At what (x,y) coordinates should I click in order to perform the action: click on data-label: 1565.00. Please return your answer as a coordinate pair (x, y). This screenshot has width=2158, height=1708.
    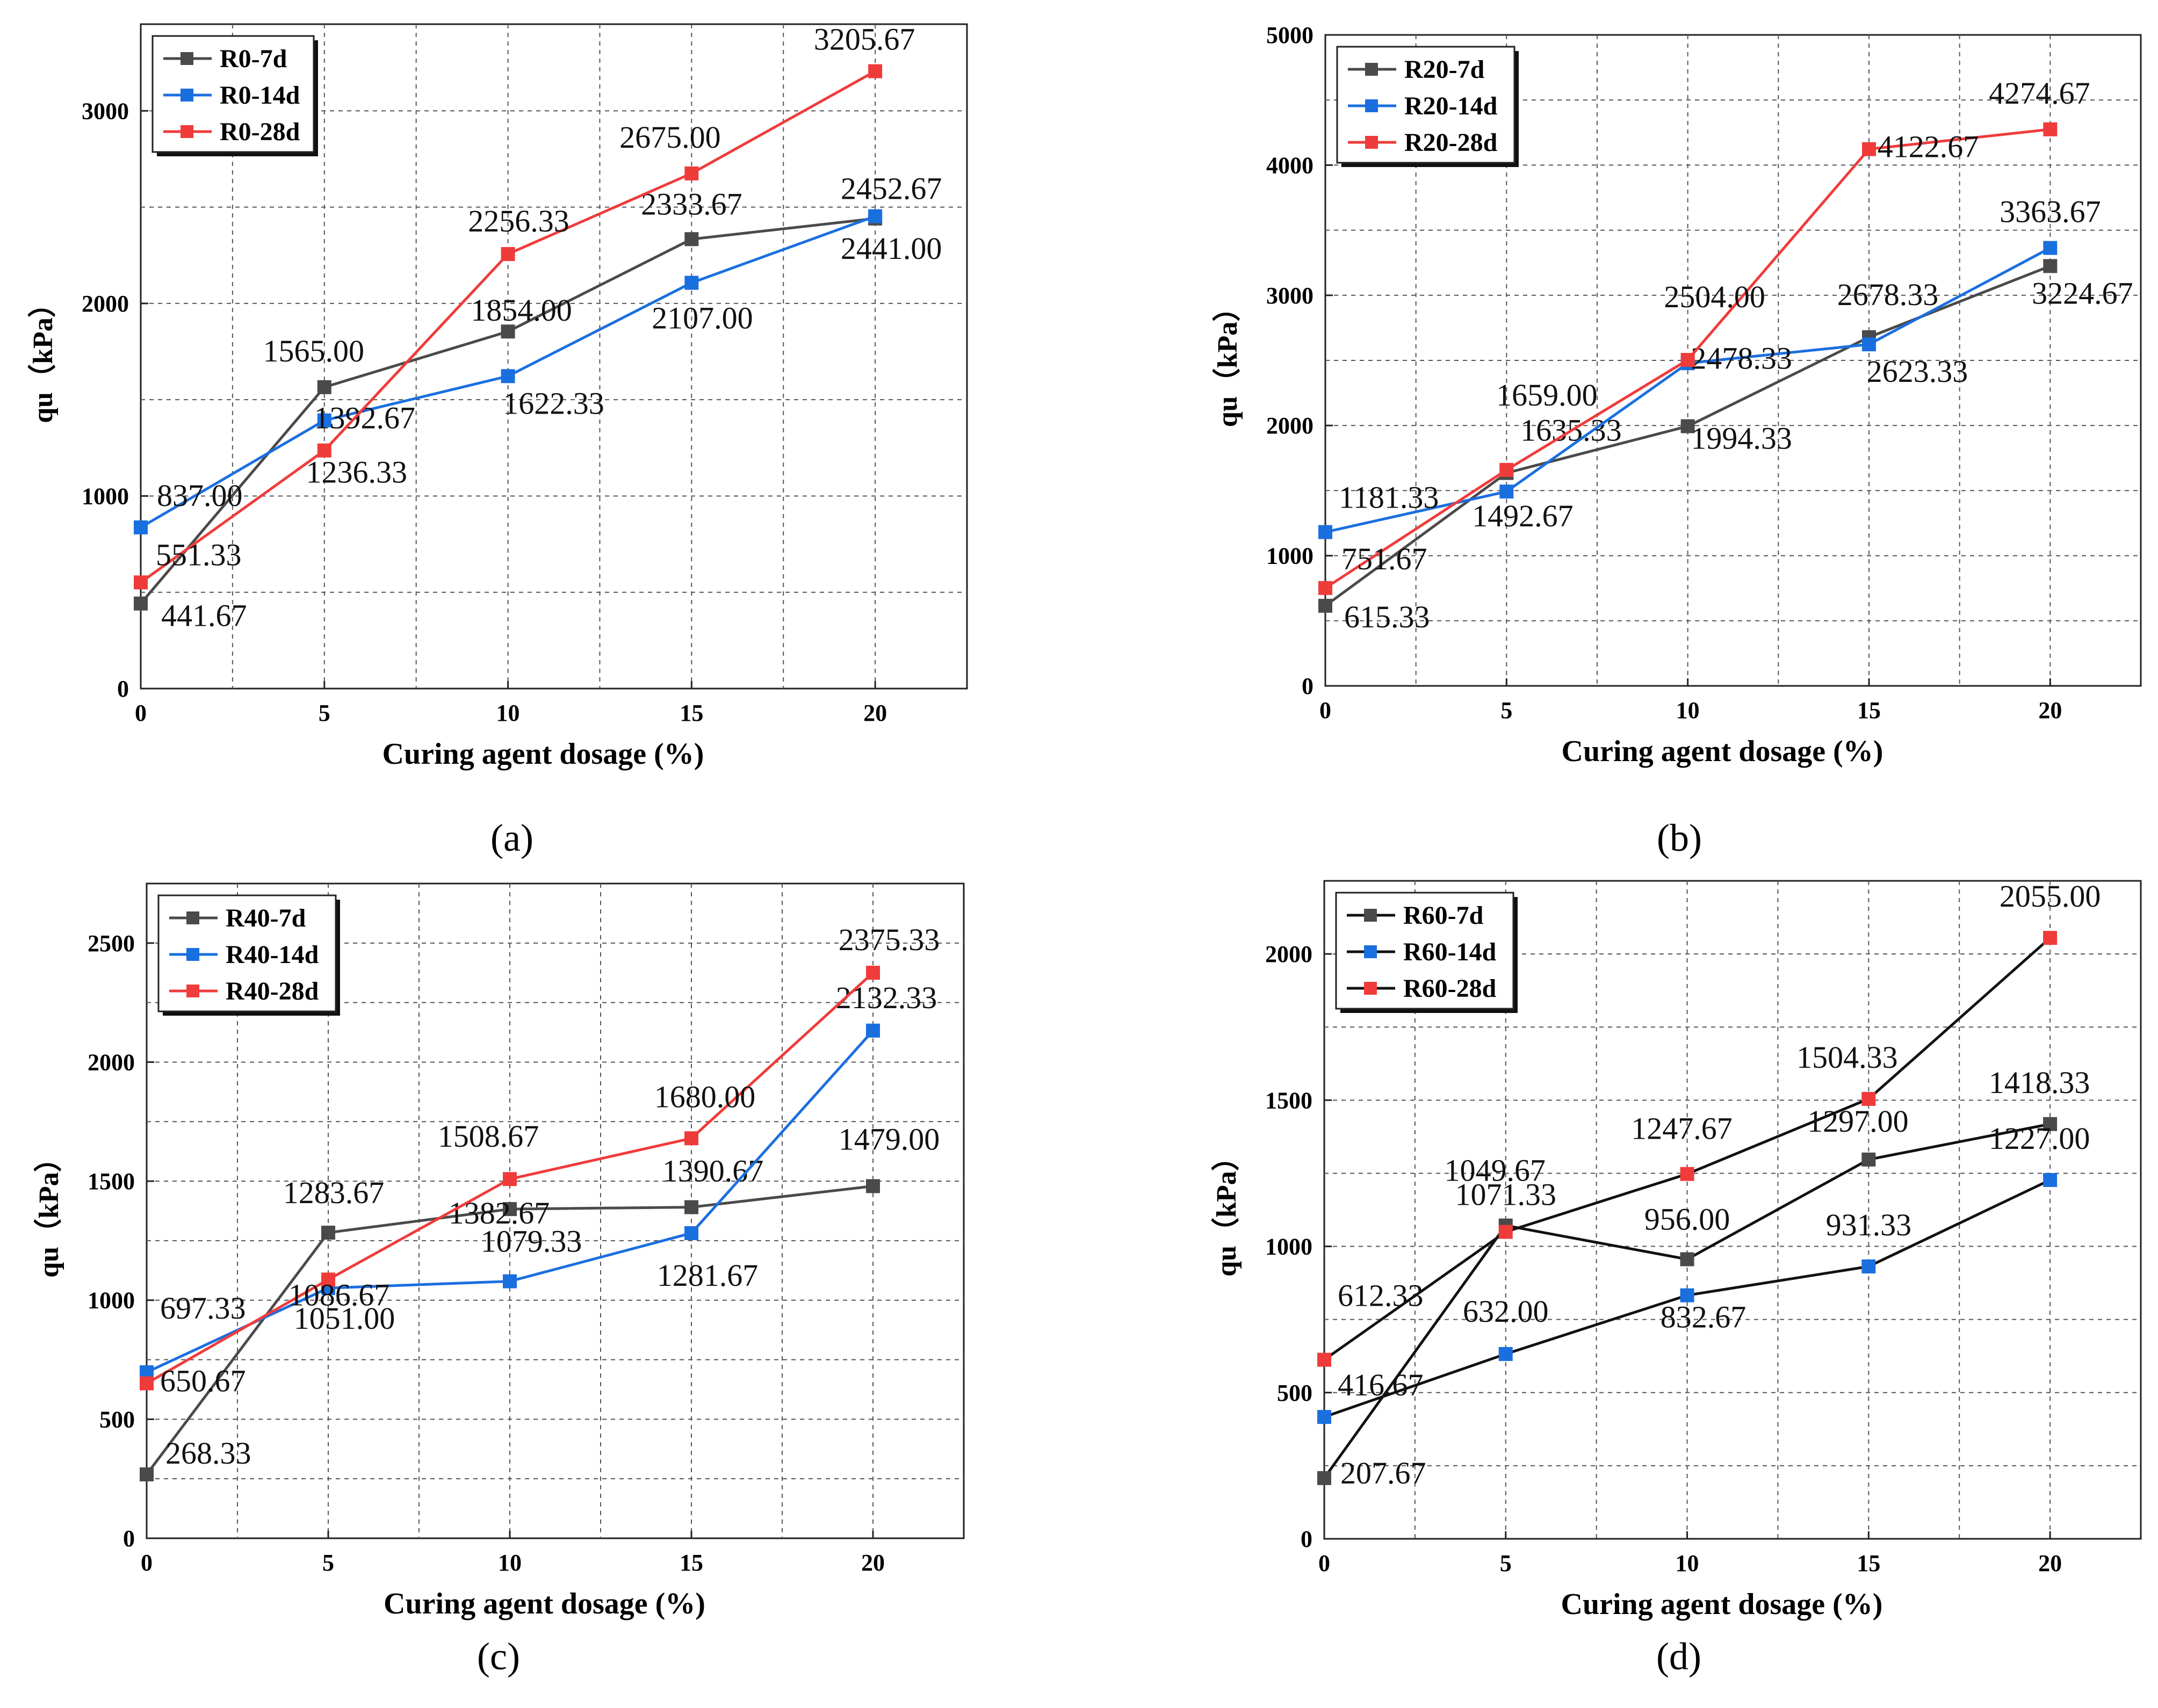
    Looking at the image, I should click on (314, 351).